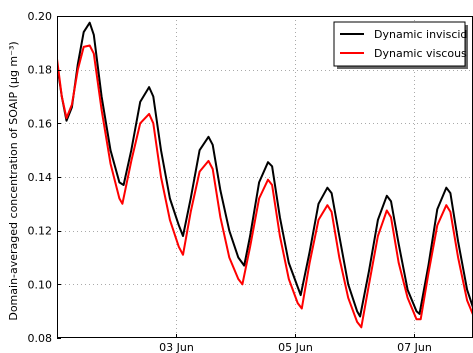  I want to click on y-tick-label: 0.12, so click(40, 231).